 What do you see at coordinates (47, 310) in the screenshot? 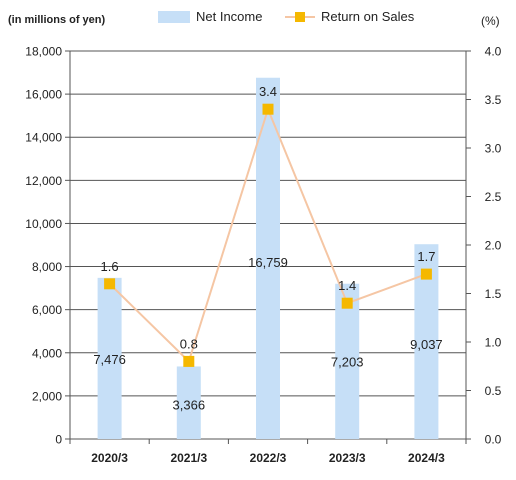
I see `left-tick-label: 6,000` at bounding box center [47, 310].